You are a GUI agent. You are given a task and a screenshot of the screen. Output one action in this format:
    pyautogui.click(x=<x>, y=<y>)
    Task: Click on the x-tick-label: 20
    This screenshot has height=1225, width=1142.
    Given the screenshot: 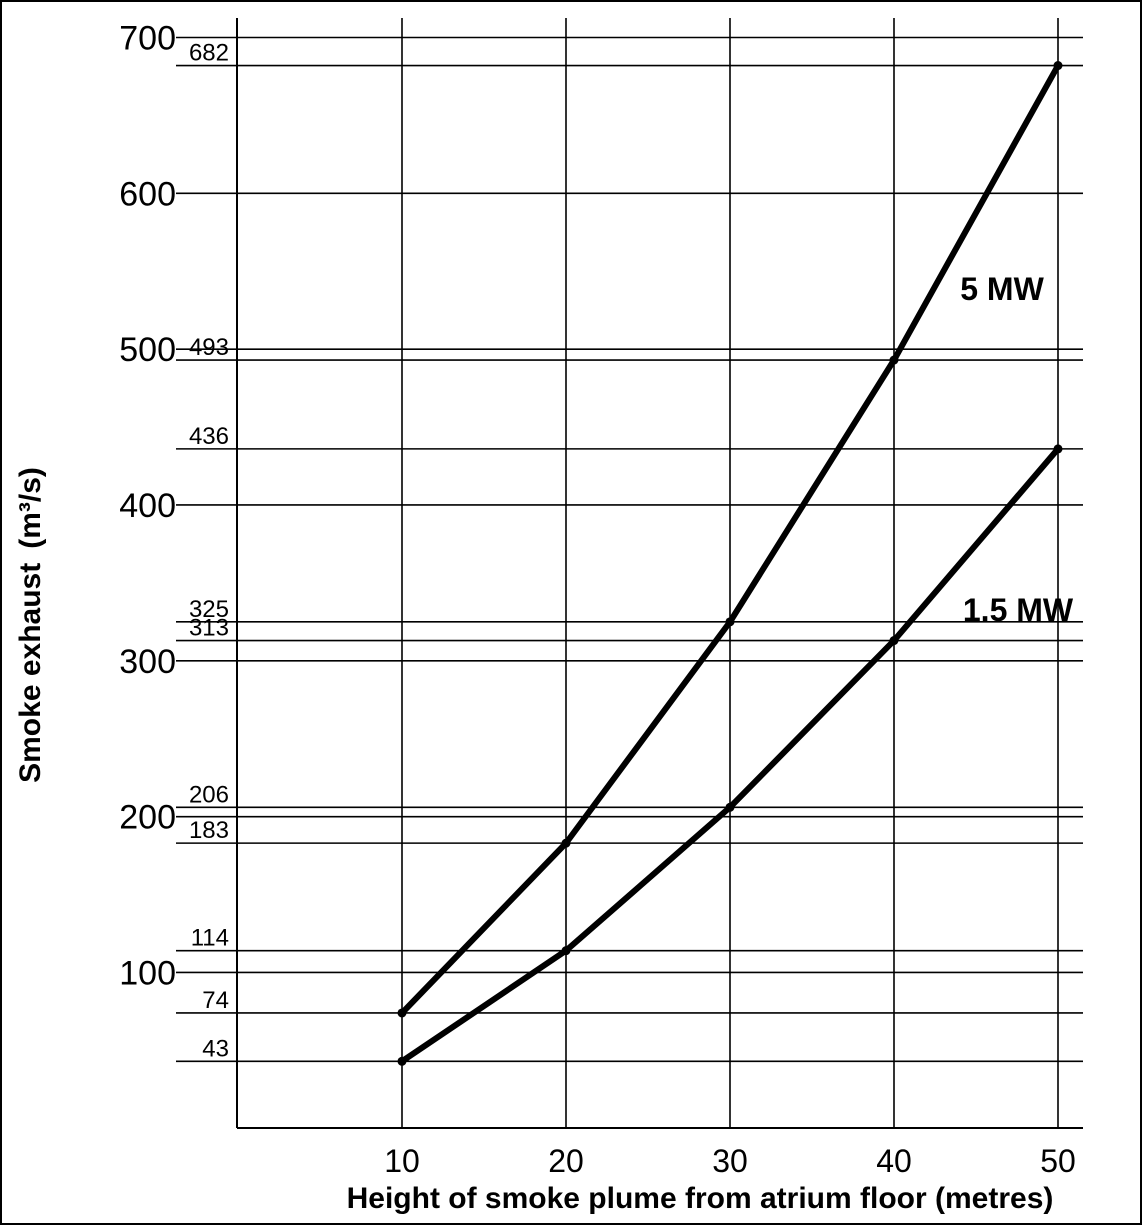 What is the action you would take?
    pyautogui.click(x=566, y=1161)
    